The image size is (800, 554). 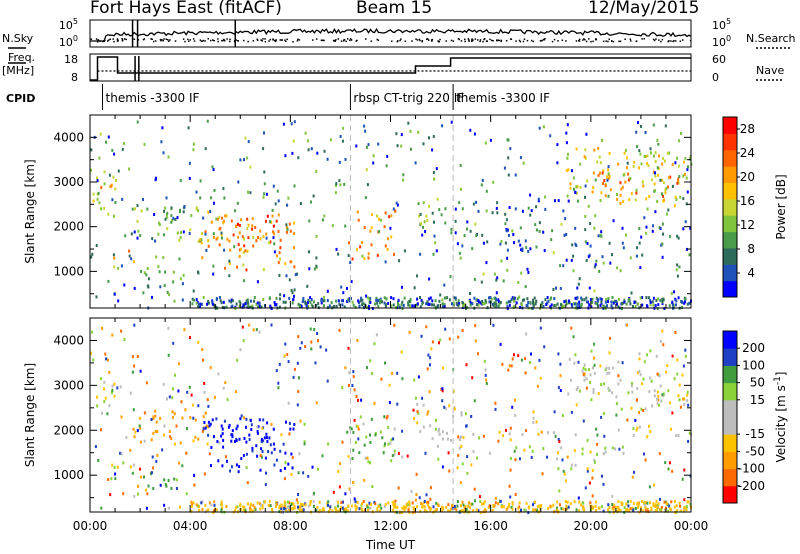 I want to click on date-title: 12/May/2015, so click(x=644, y=9).